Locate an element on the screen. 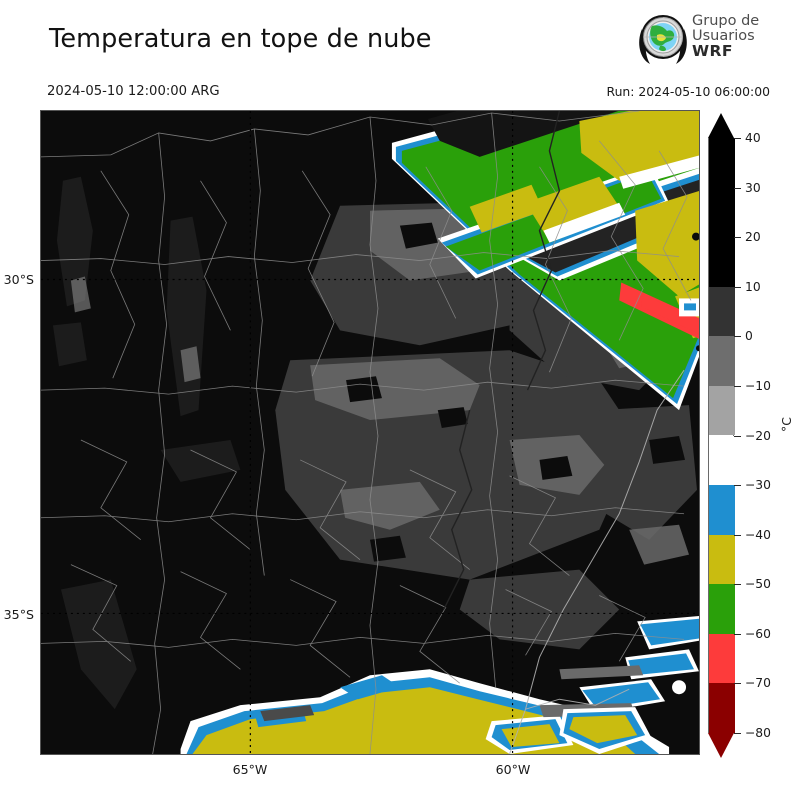 The width and height of the screenshot is (800, 800). colorbar-tick-label: −30 is located at coordinates (758, 485).